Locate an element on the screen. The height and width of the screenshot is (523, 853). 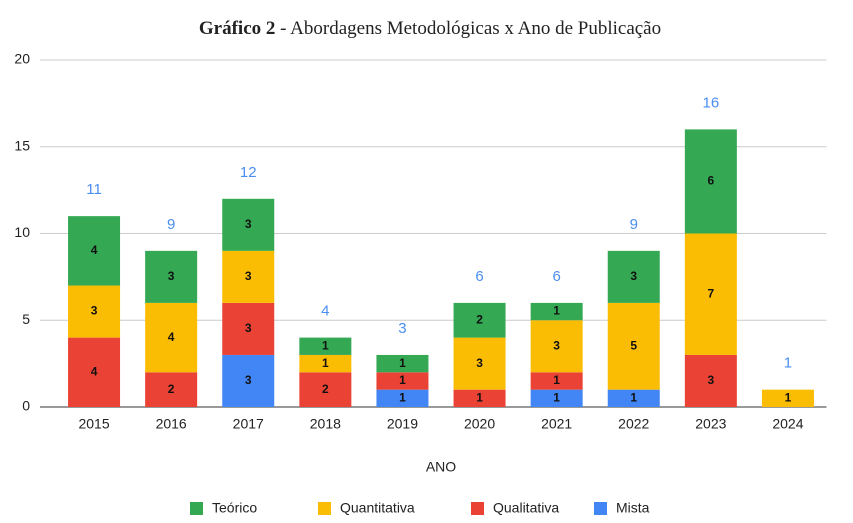
segment-label: 7 is located at coordinates (711, 293).